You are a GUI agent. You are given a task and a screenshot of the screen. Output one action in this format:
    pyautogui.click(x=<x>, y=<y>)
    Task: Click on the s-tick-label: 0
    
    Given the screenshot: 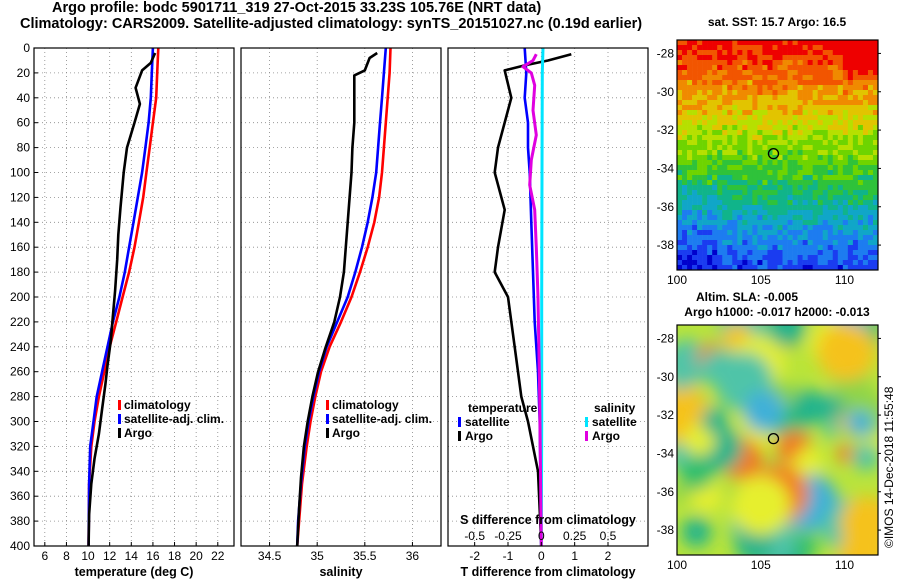 What is the action you would take?
    pyautogui.click(x=541, y=536)
    